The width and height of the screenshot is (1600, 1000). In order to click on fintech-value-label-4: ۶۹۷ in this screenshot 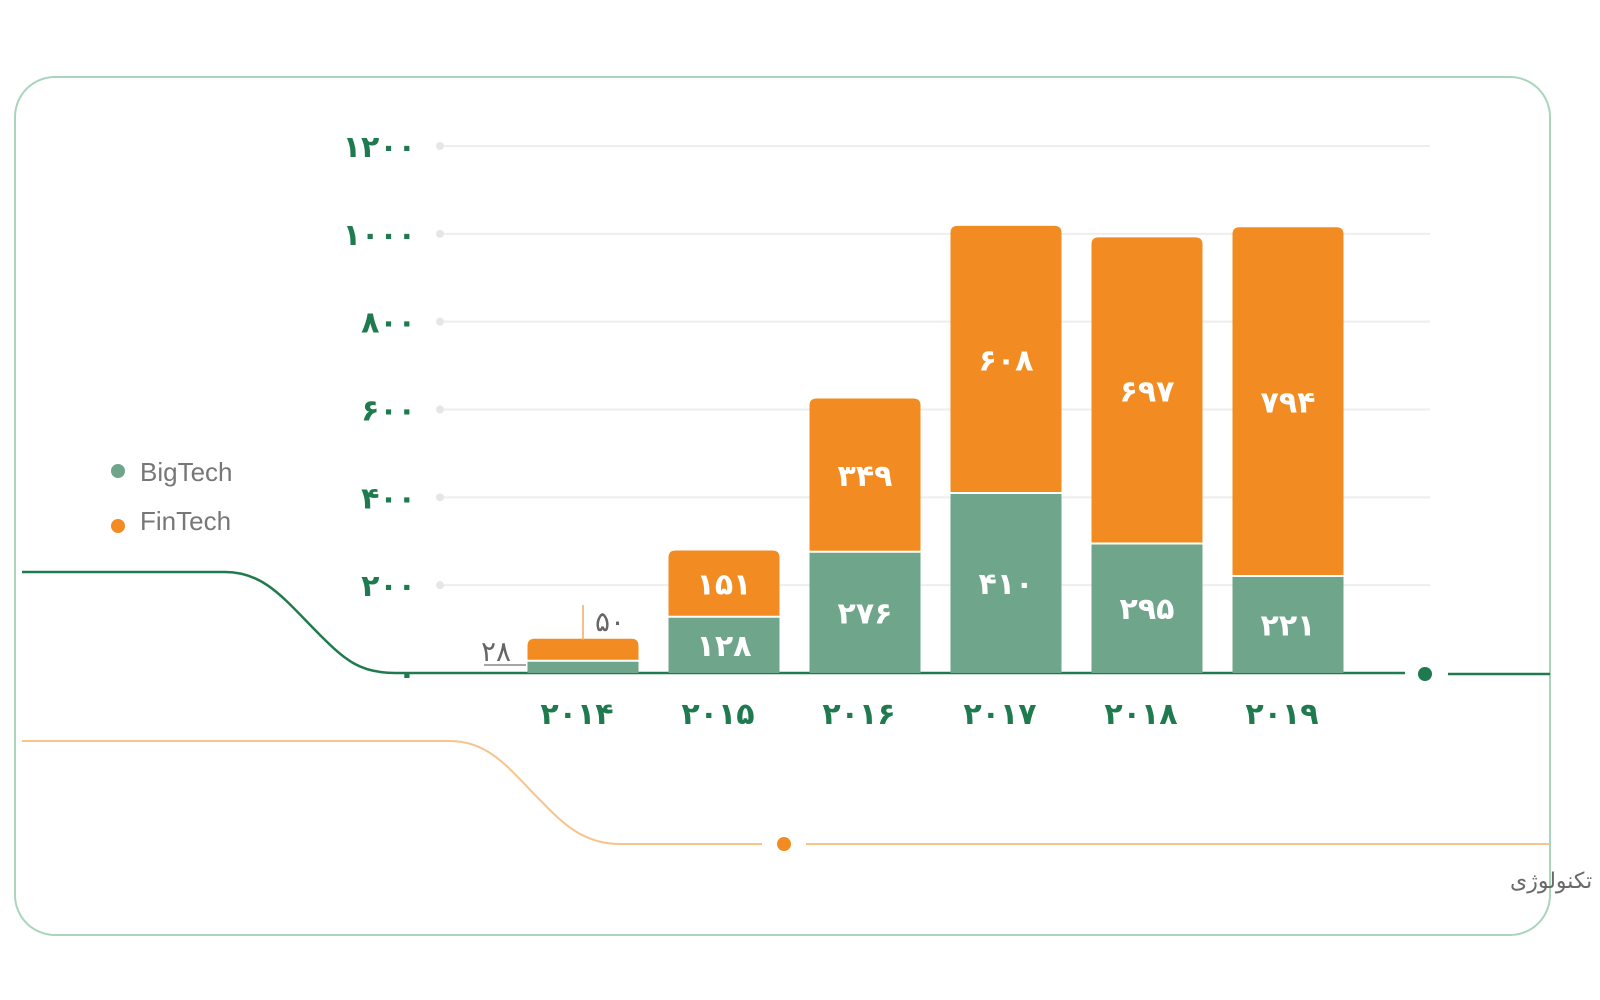, I will do `click(1147, 391)`.